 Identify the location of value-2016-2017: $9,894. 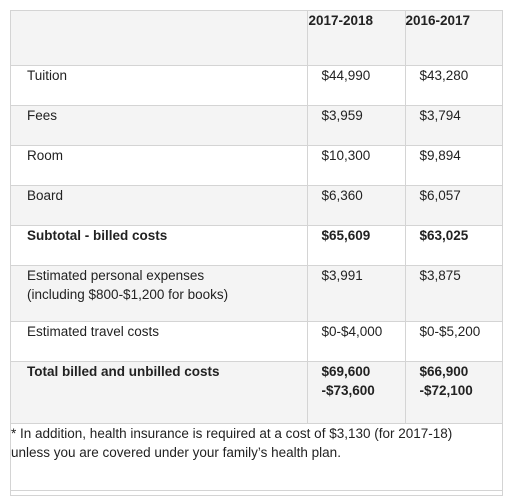
(453, 165).